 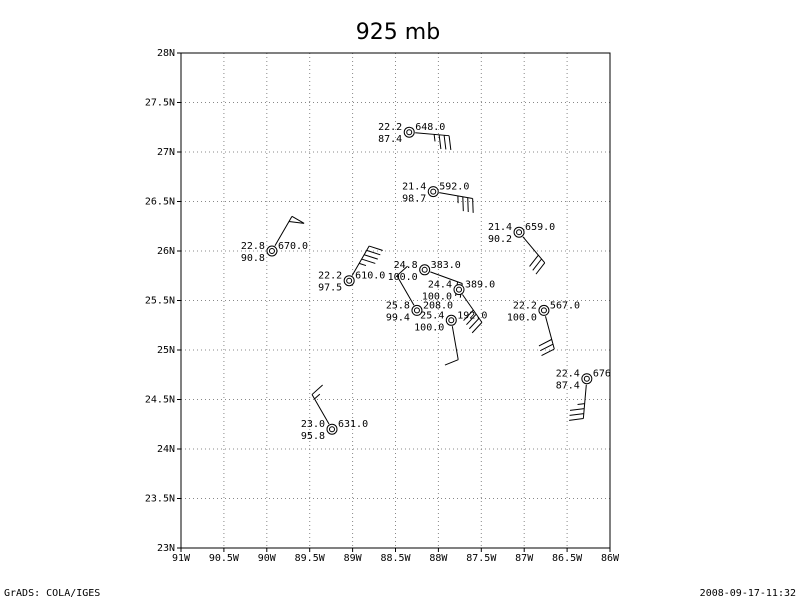 What do you see at coordinates (160, 103) in the screenshot?
I see `y-tick-label: 27.5N` at bounding box center [160, 103].